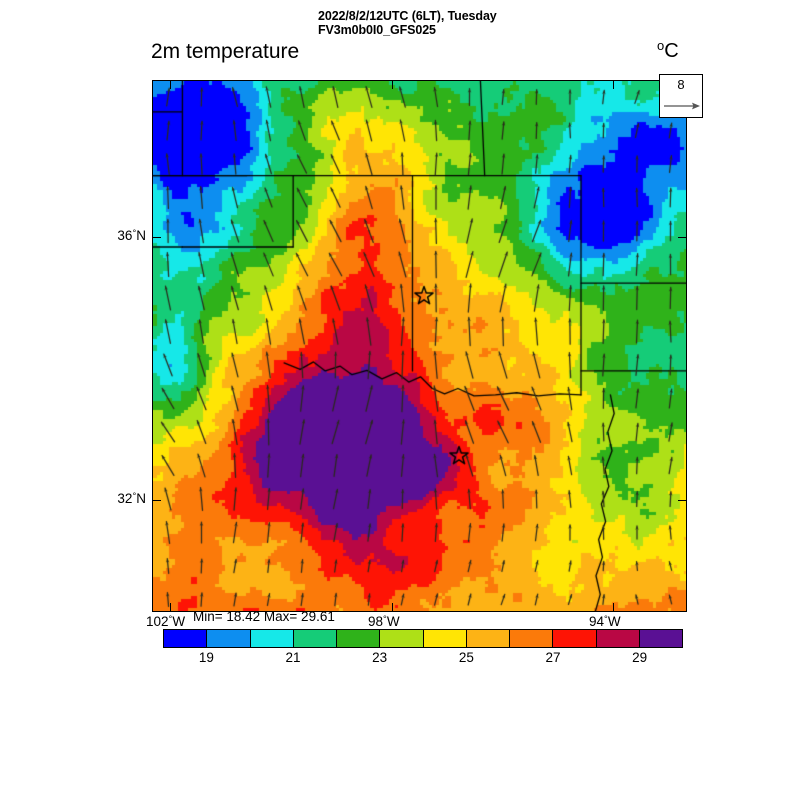 The image size is (800, 800). I want to click on units-label: oC, so click(668, 50).